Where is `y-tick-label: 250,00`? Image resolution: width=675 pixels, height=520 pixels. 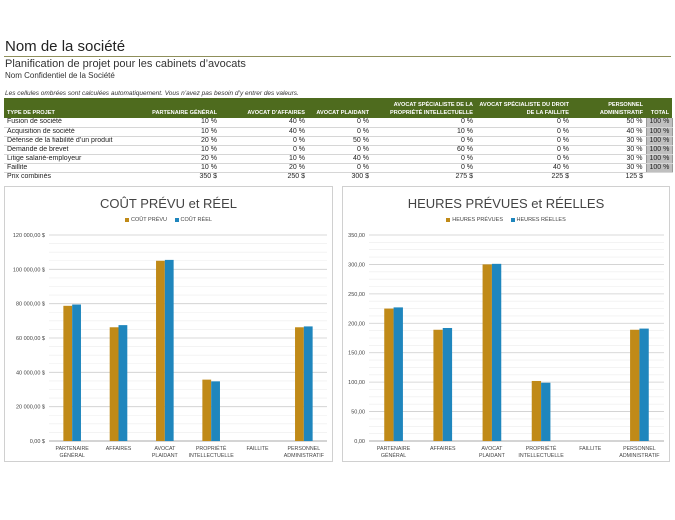 y-tick-label: 250,00 is located at coordinates (356, 295).